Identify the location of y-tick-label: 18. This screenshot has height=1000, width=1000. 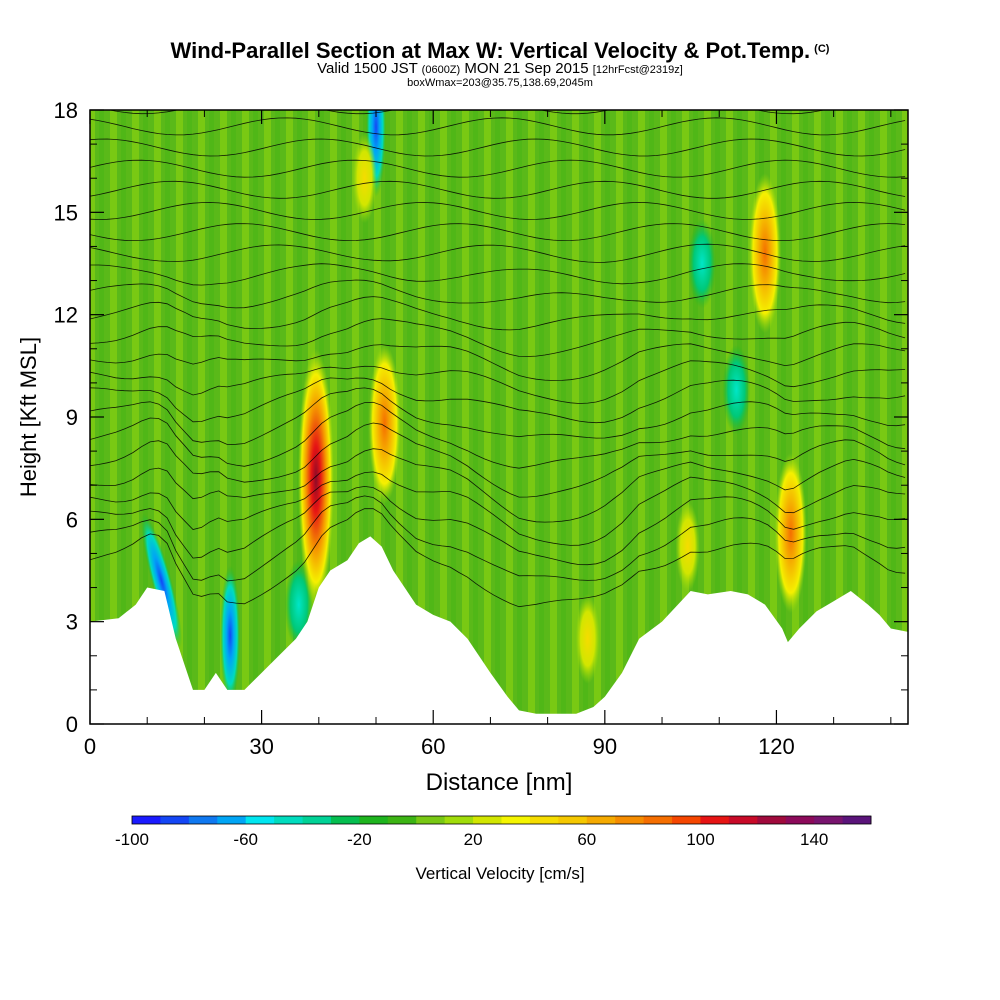
(66, 110).